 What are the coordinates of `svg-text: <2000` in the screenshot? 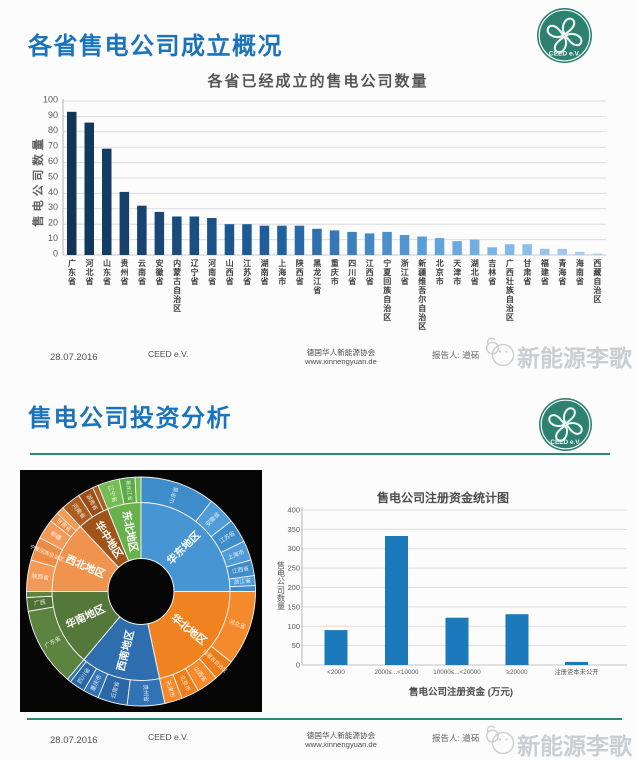 It's located at (336, 672).